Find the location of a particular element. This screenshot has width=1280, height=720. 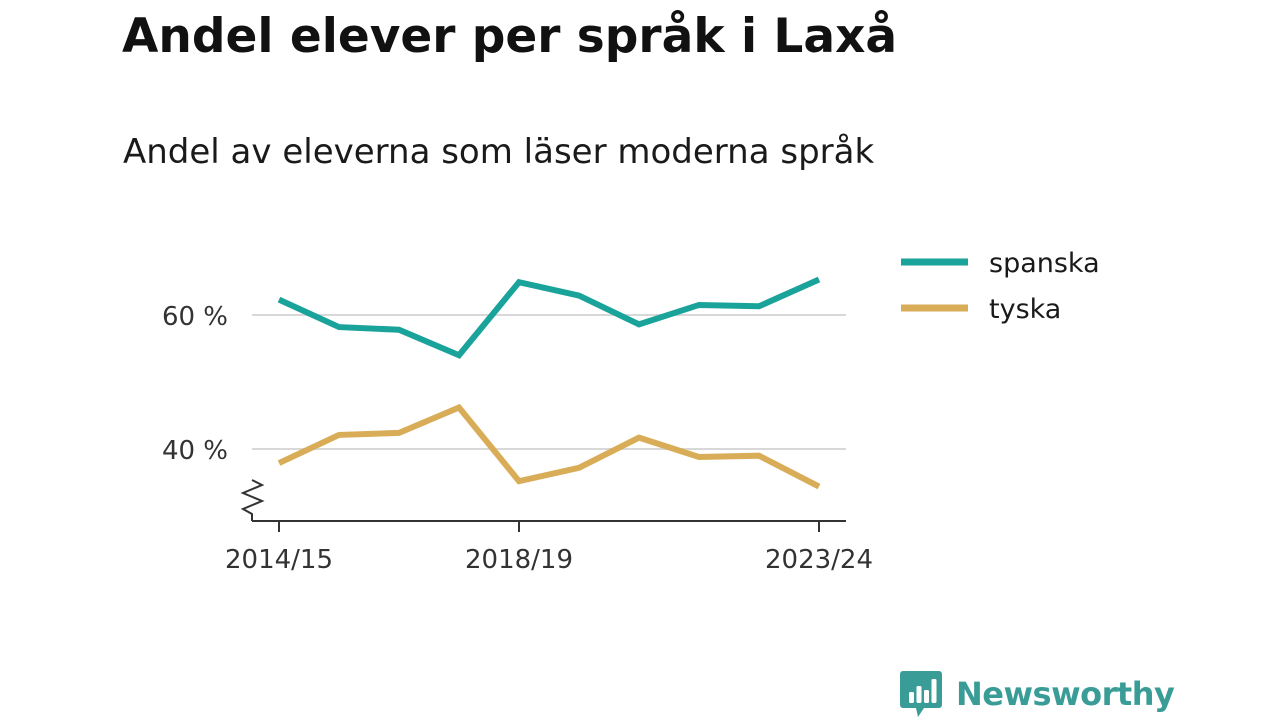

y-tick-label: 40 % is located at coordinates (195, 451).